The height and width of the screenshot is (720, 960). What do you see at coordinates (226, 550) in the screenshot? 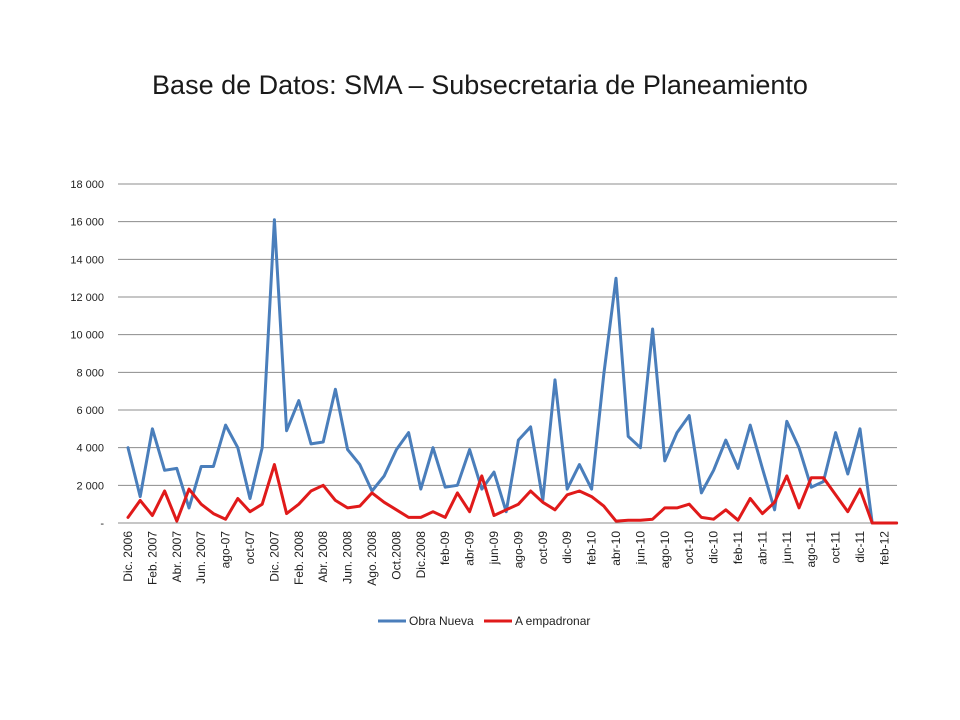
I see `x-tick-label: ago-07` at bounding box center [226, 550].